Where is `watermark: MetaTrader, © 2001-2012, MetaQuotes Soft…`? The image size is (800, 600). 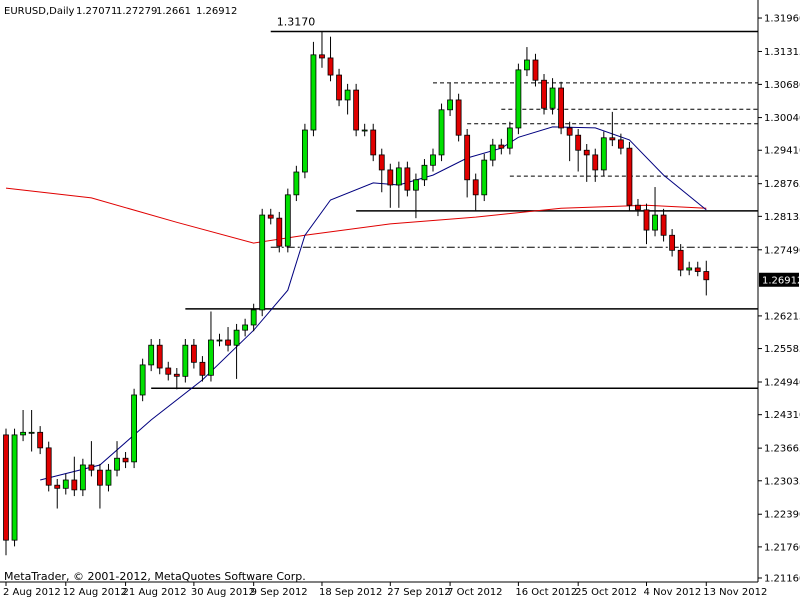
watermark: MetaTrader, © 2001-2012, MetaQuotes Soft… is located at coordinates (155, 576).